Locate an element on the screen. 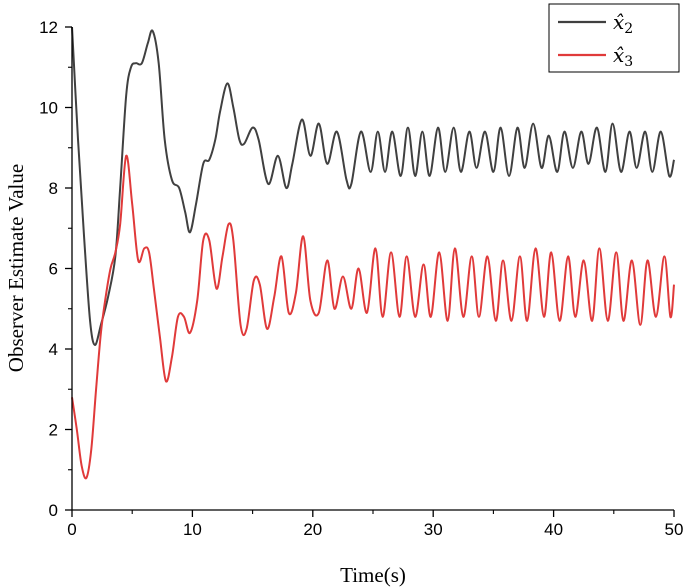 This screenshot has width=685, height=588. x-tick-label-0: 0 is located at coordinates (71, 529).